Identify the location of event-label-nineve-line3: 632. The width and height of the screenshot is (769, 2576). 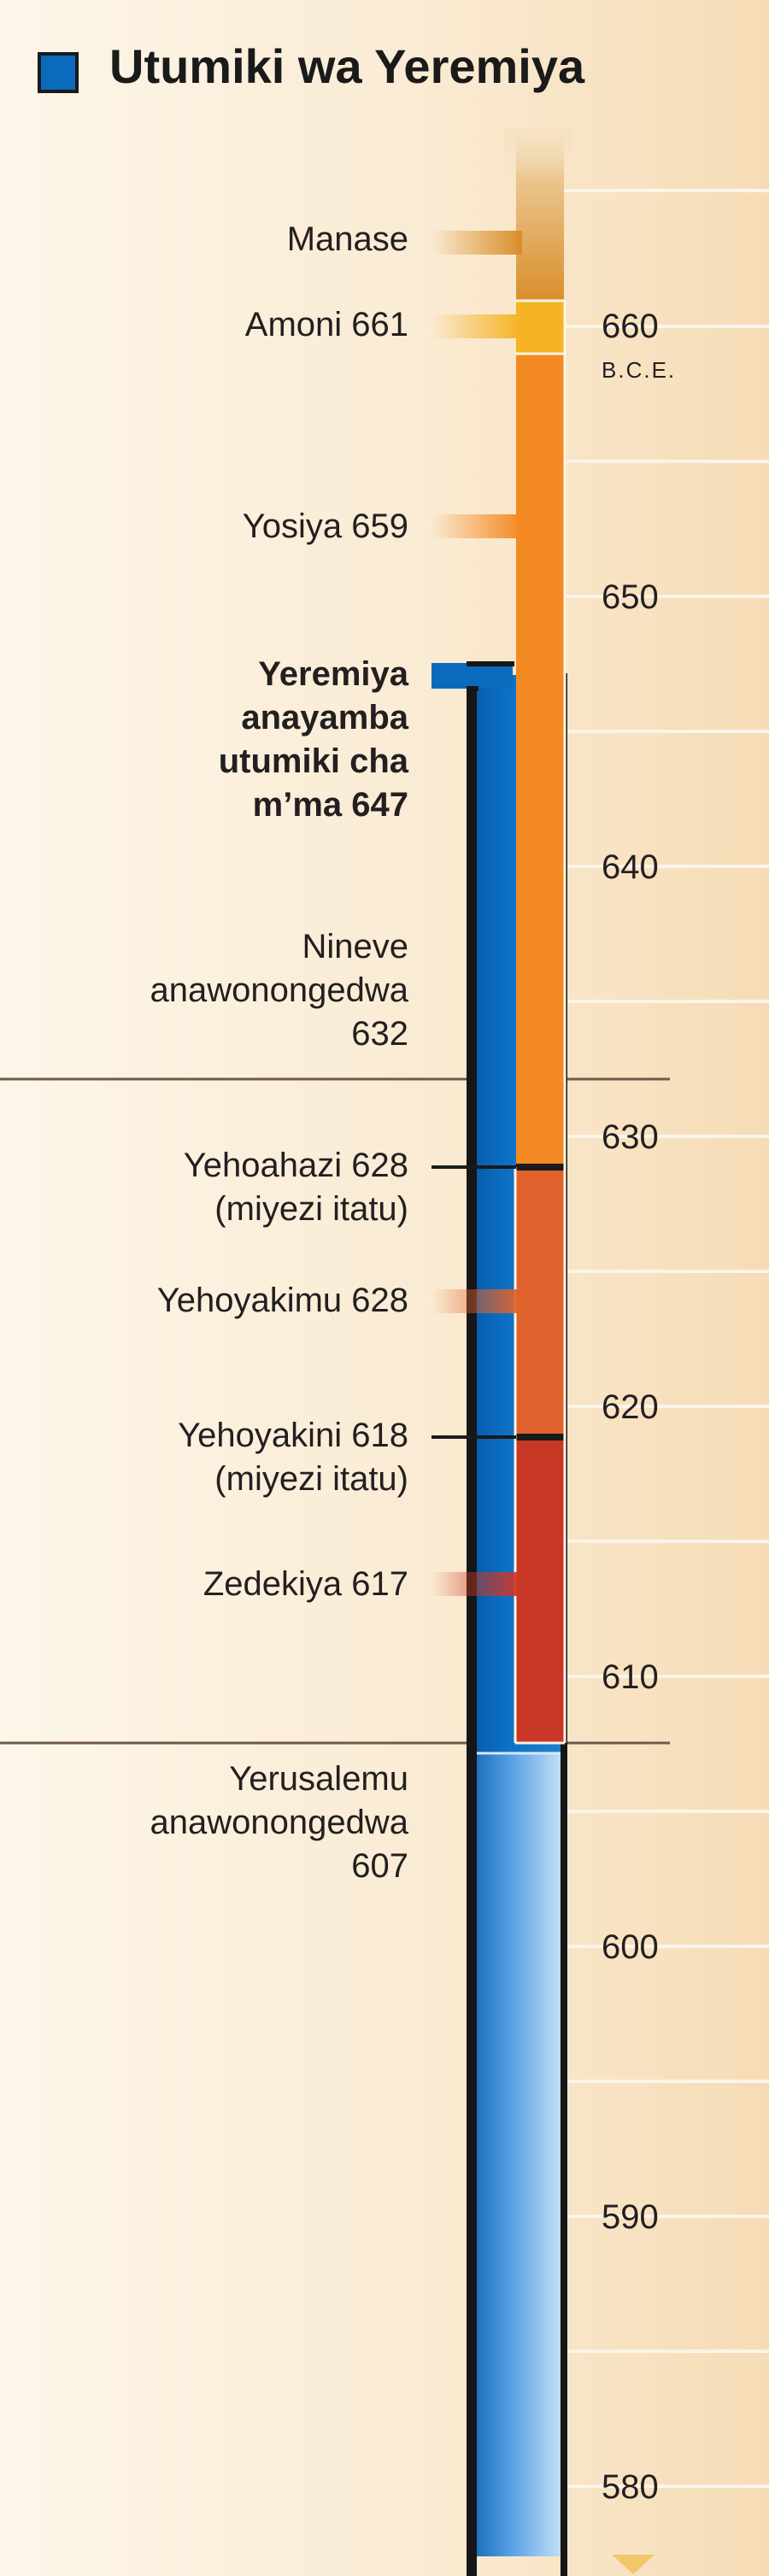
(380, 1034).